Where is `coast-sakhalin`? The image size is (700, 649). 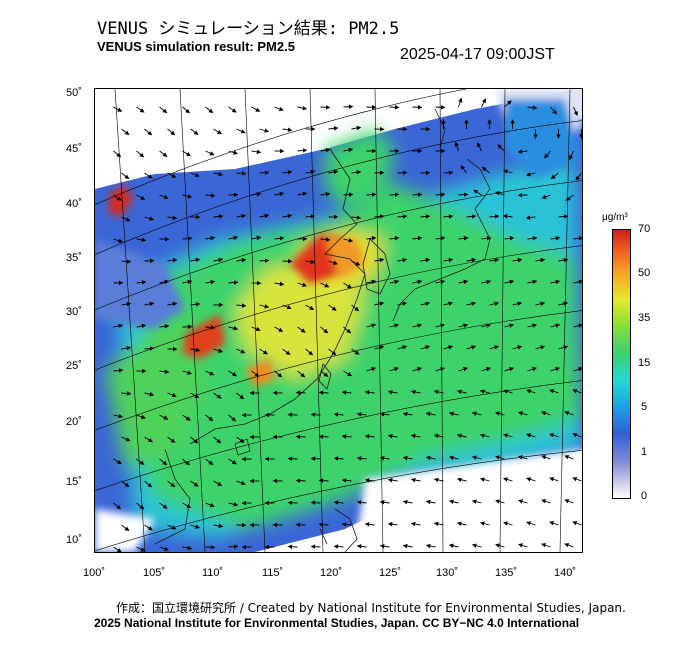 coast-sakhalin is located at coordinates (440, 129).